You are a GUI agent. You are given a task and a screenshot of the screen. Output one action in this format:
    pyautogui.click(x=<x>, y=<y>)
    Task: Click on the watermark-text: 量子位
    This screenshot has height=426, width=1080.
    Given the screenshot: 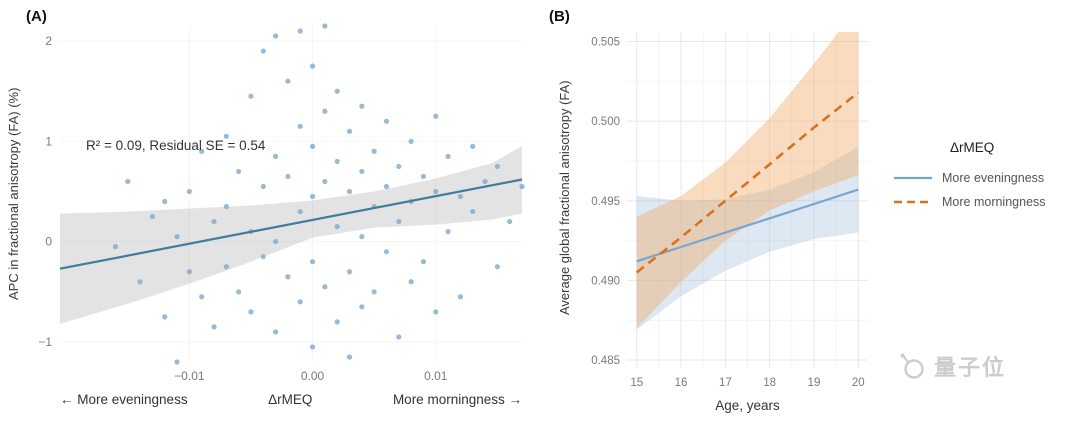 What is the action you would take?
    pyautogui.click(x=970, y=367)
    